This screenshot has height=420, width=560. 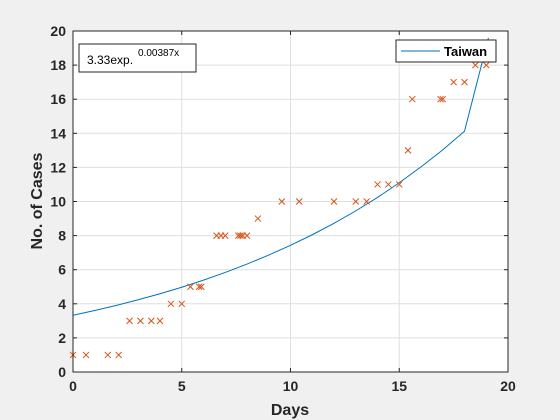 What do you see at coordinates (62, 338) in the screenshot?
I see `y-tick-label: 2` at bounding box center [62, 338].